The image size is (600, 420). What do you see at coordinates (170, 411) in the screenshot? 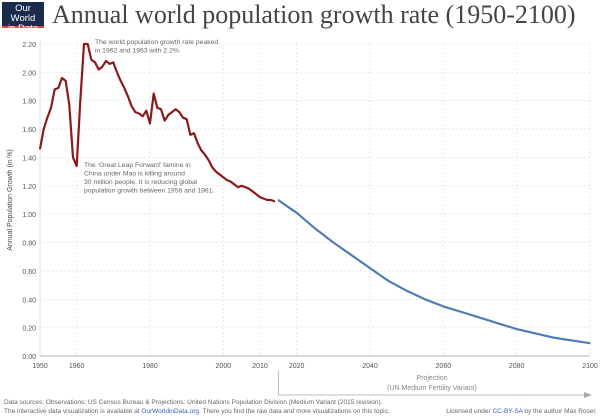
I see `owid-link: OurWorldinData.org` at bounding box center [170, 411].